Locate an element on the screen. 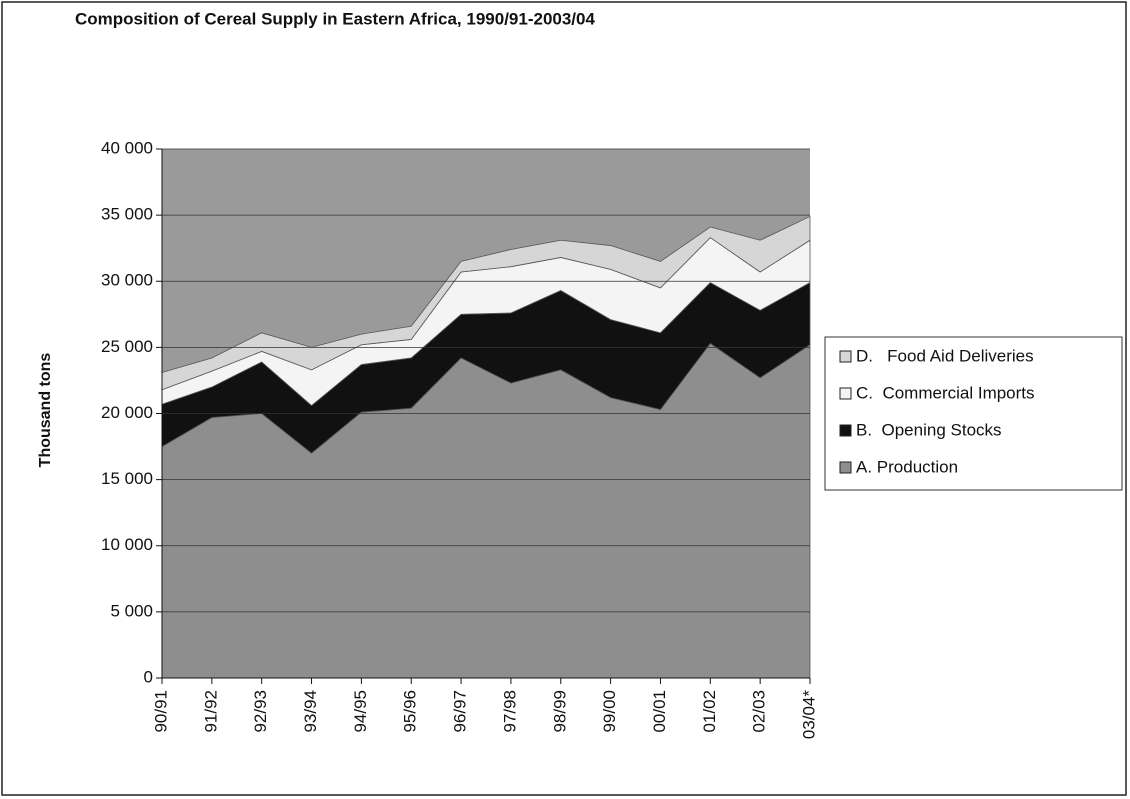 This screenshot has height=799, width=1130. x-tick-label: 01/02 is located at coordinates (709, 711).